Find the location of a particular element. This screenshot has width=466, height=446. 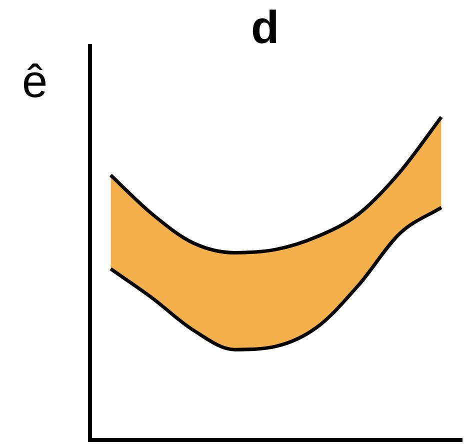

y-axis-title: ê is located at coordinates (35, 81).